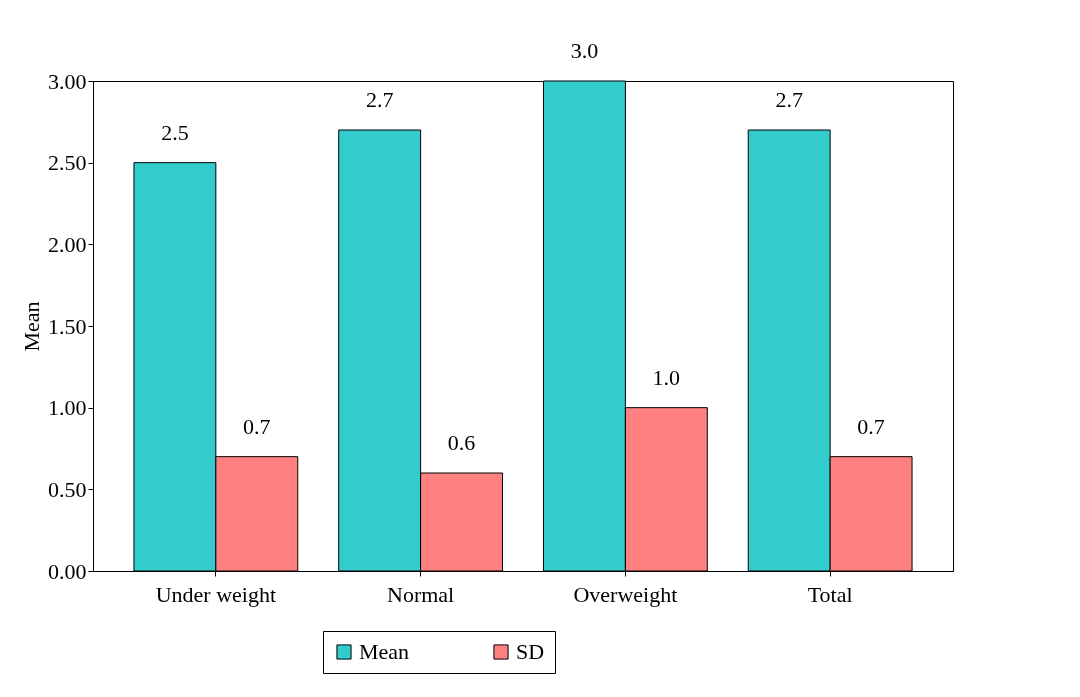  Describe the element at coordinates (625, 594) in the screenshot. I see `x-tick-label: Overweight` at that location.